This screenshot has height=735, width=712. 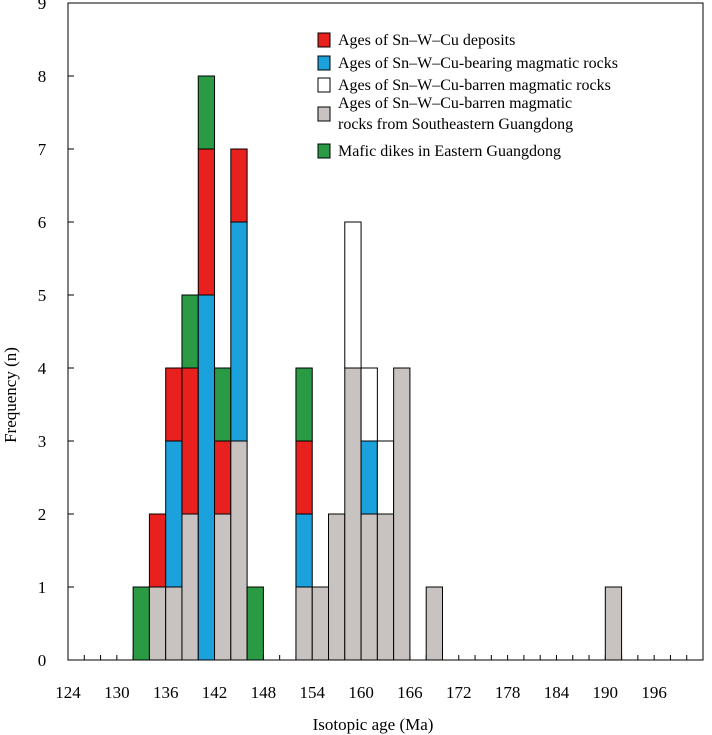 What do you see at coordinates (449, 151) in the screenshot?
I see `legend-label: Mafic dikes in Eastern Guangdong` at bounding box center [449, 151].